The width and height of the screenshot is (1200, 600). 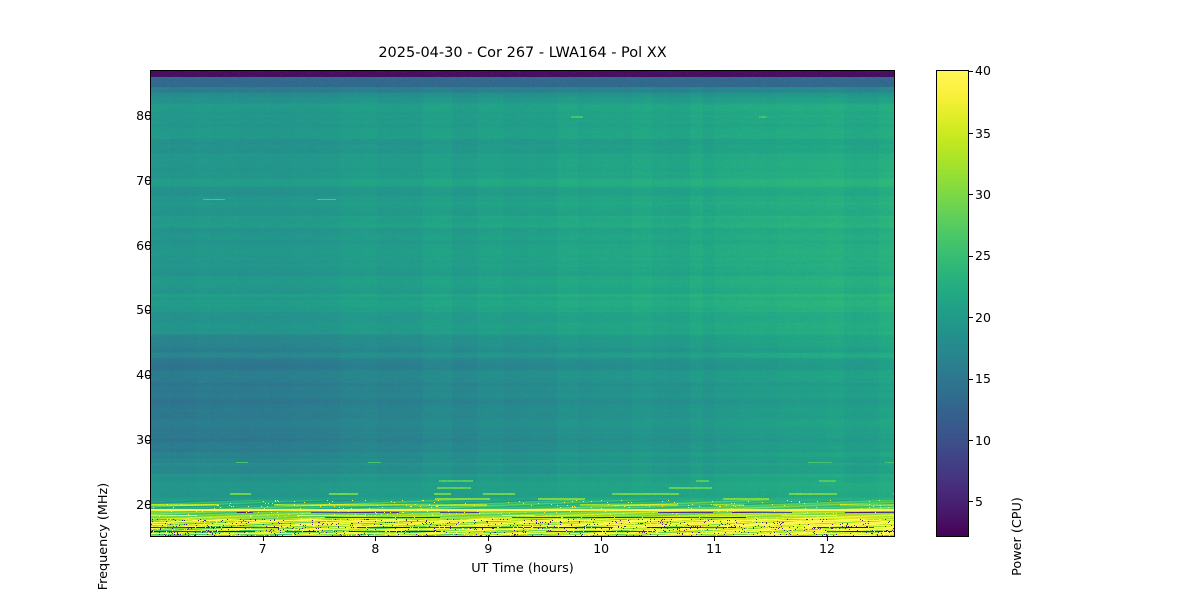 What do you see at coordinates (983, 194) in the screenshot?
I see `colorbar-ticklabel-30: 30` at bounding box center [983, 194].